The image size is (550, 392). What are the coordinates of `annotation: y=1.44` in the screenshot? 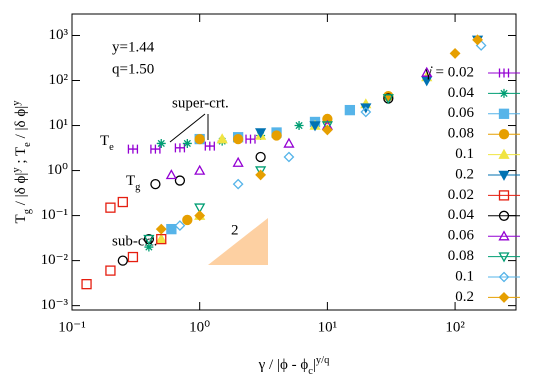 It's located at (133, 47).